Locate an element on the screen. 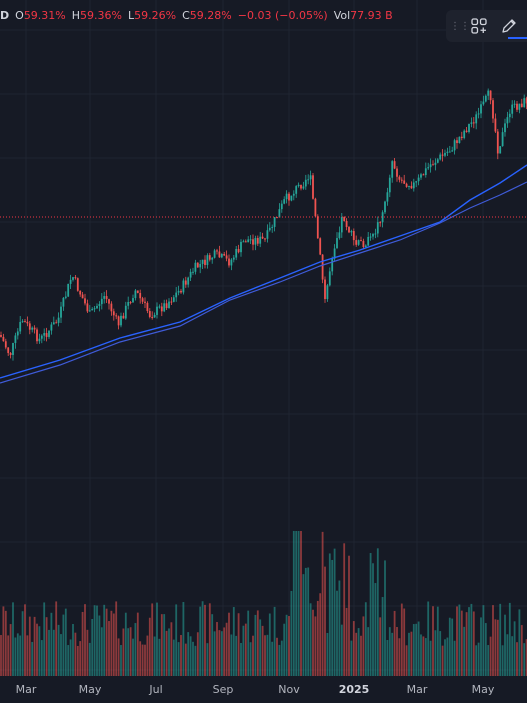  time-axis: Mar May Jul Sep Nov 2025 Mar May is located at coordinates (263, 689).